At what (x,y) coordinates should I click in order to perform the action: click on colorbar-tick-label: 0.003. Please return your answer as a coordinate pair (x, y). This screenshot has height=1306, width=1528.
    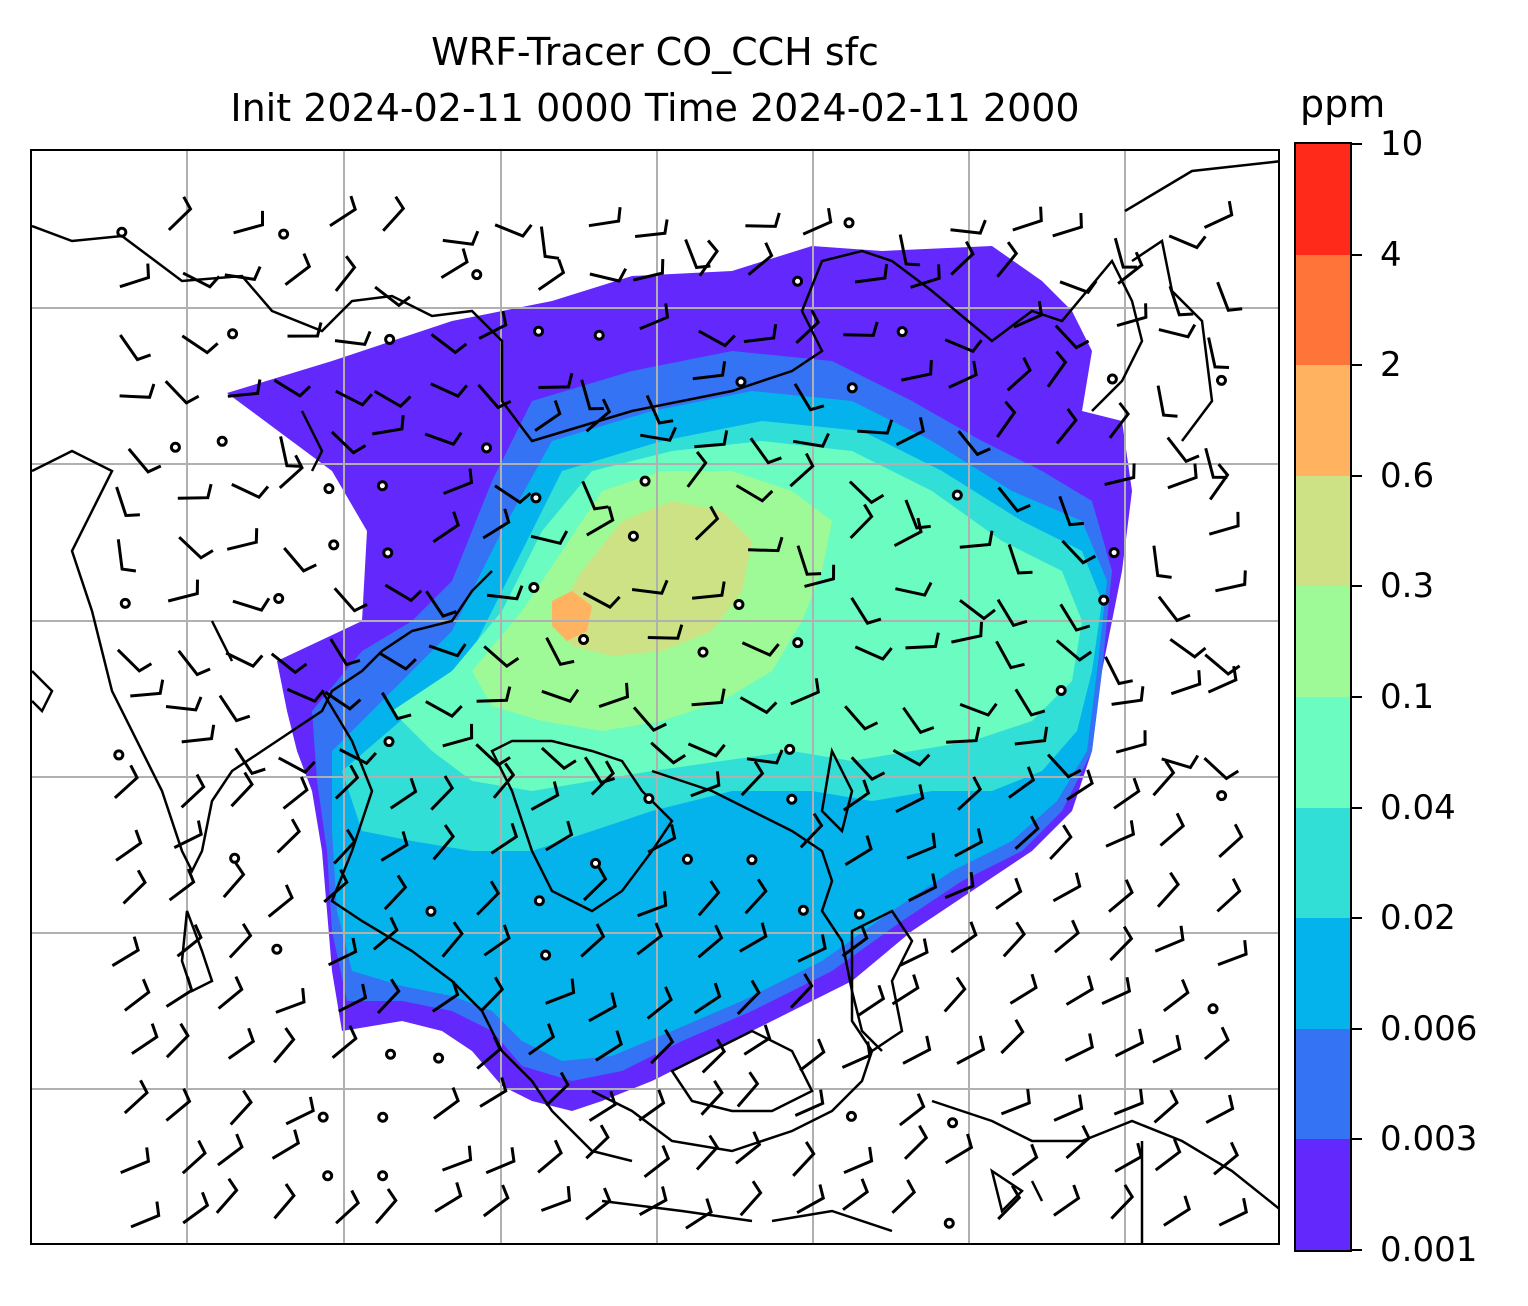
    Looking at the image, I should click on (1429, 1139).